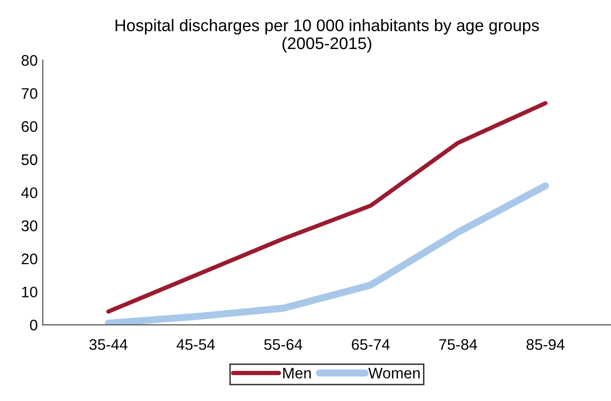  Describe the element at coordinates (108, 344) in the screenshot. I see `x-tick-label: 35-44` at that location.